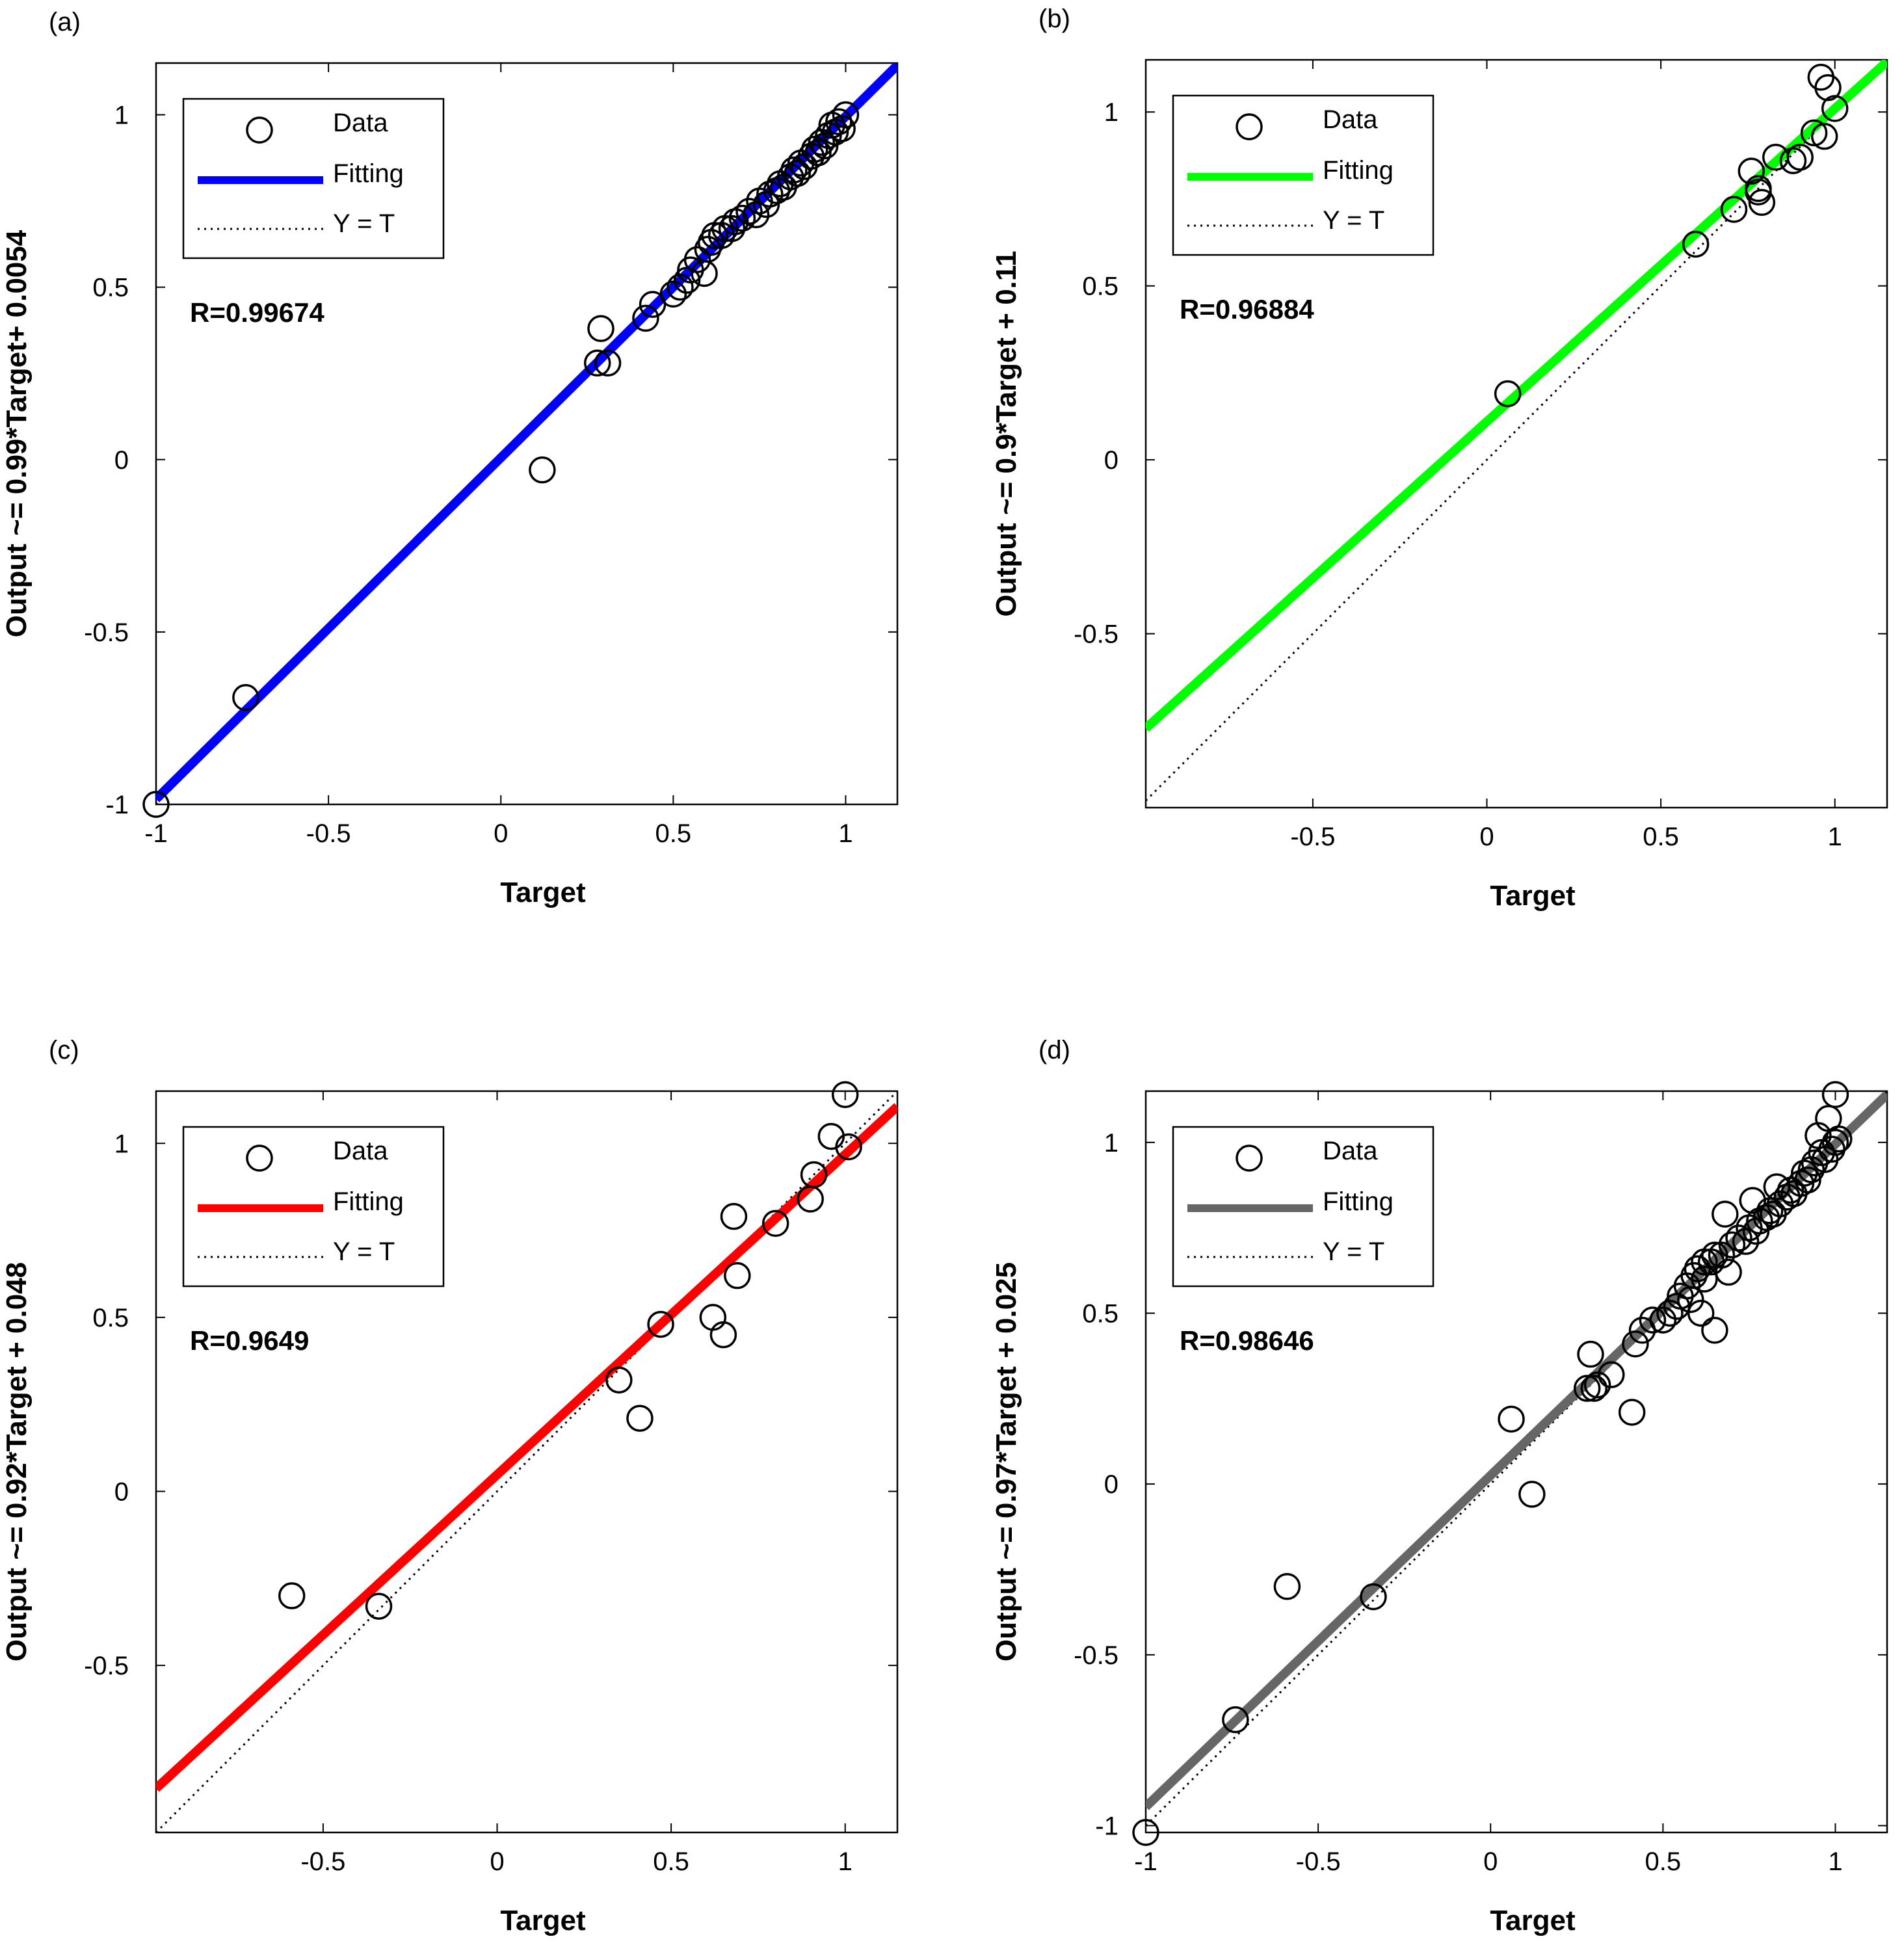  I want to click on panel-letter: (b), so click(1054, 19).